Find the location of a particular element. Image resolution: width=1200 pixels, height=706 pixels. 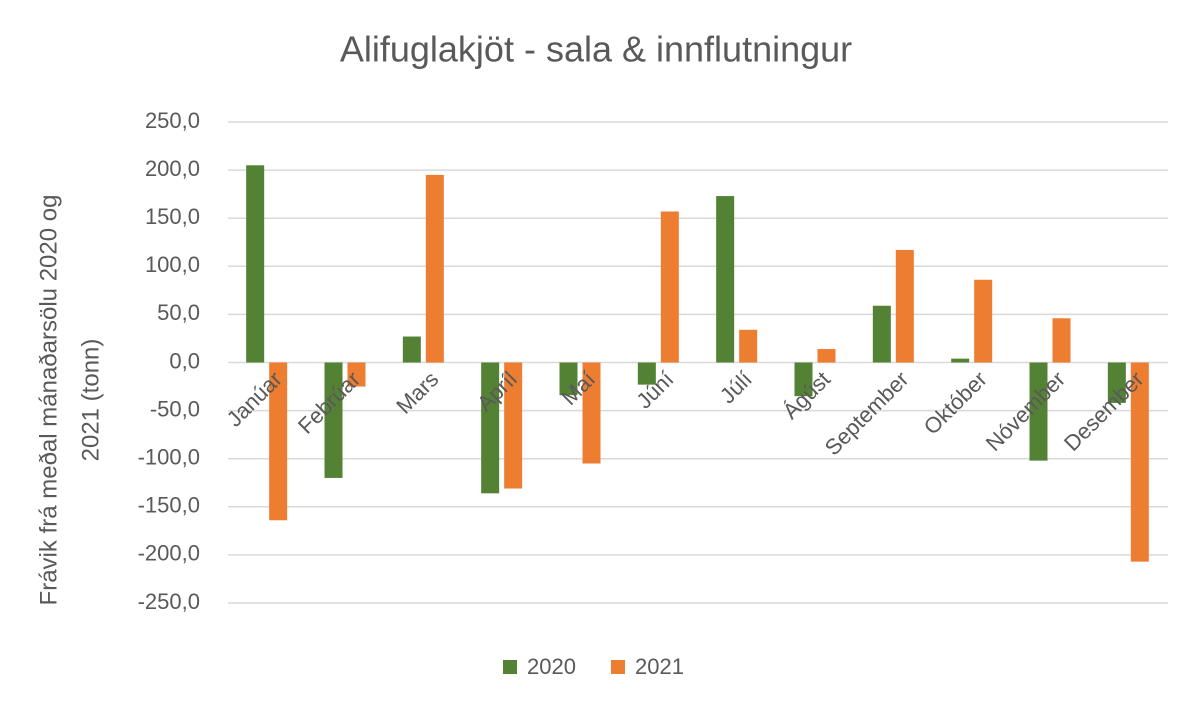

y-tick-label: 50,0 is located at coordinates (178, 312).